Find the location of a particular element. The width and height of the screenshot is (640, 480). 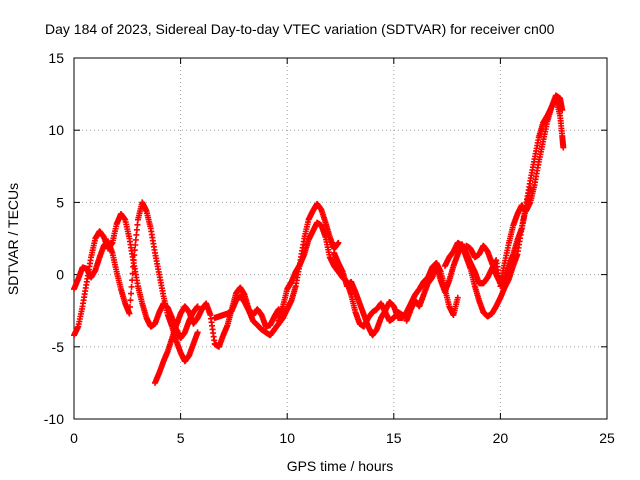

y-tick-label: 5 is located at coordinates (60, 202).